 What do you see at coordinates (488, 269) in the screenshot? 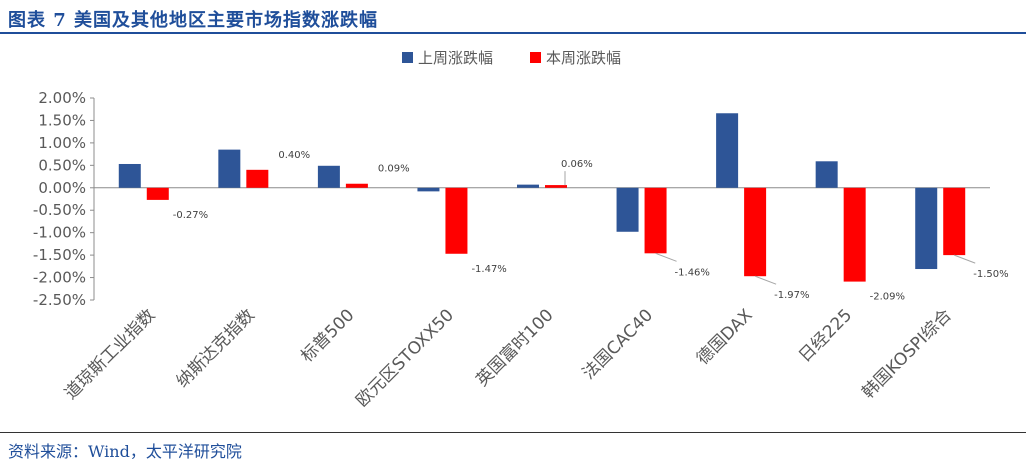
I see `data-label: -1.47%` at bounding box center [488, 269].